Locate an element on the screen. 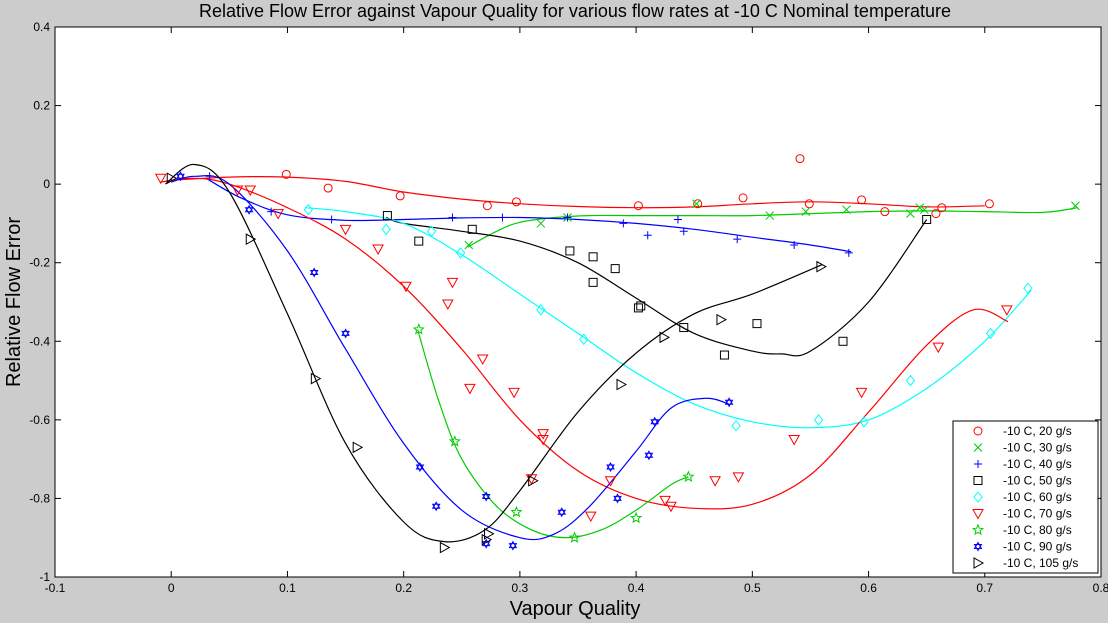 This screenshot has width=1108, height=623. legend-marker-7-a is located at coordinates (978, 545).